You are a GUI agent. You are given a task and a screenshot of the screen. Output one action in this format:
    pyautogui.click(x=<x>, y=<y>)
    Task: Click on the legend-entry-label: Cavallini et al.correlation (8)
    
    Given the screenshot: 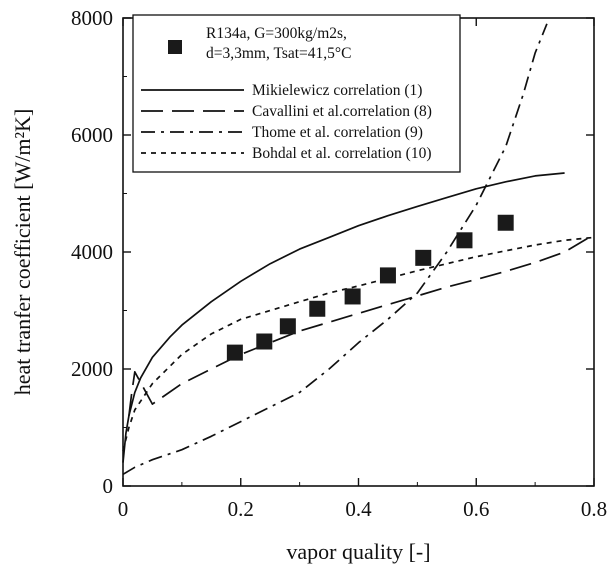 What is the action you would take?
    pyautogui.click(x=342, y=111)
    